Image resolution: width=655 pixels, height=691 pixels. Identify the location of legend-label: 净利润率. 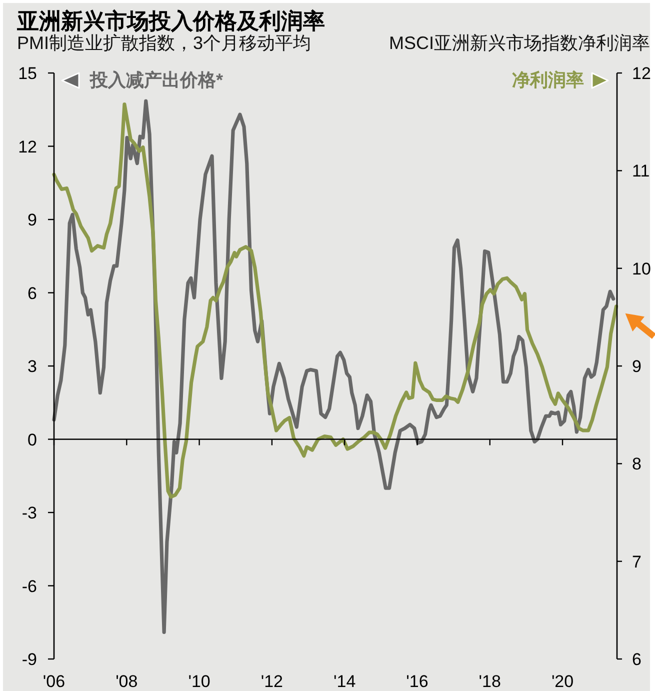
(548, 80).